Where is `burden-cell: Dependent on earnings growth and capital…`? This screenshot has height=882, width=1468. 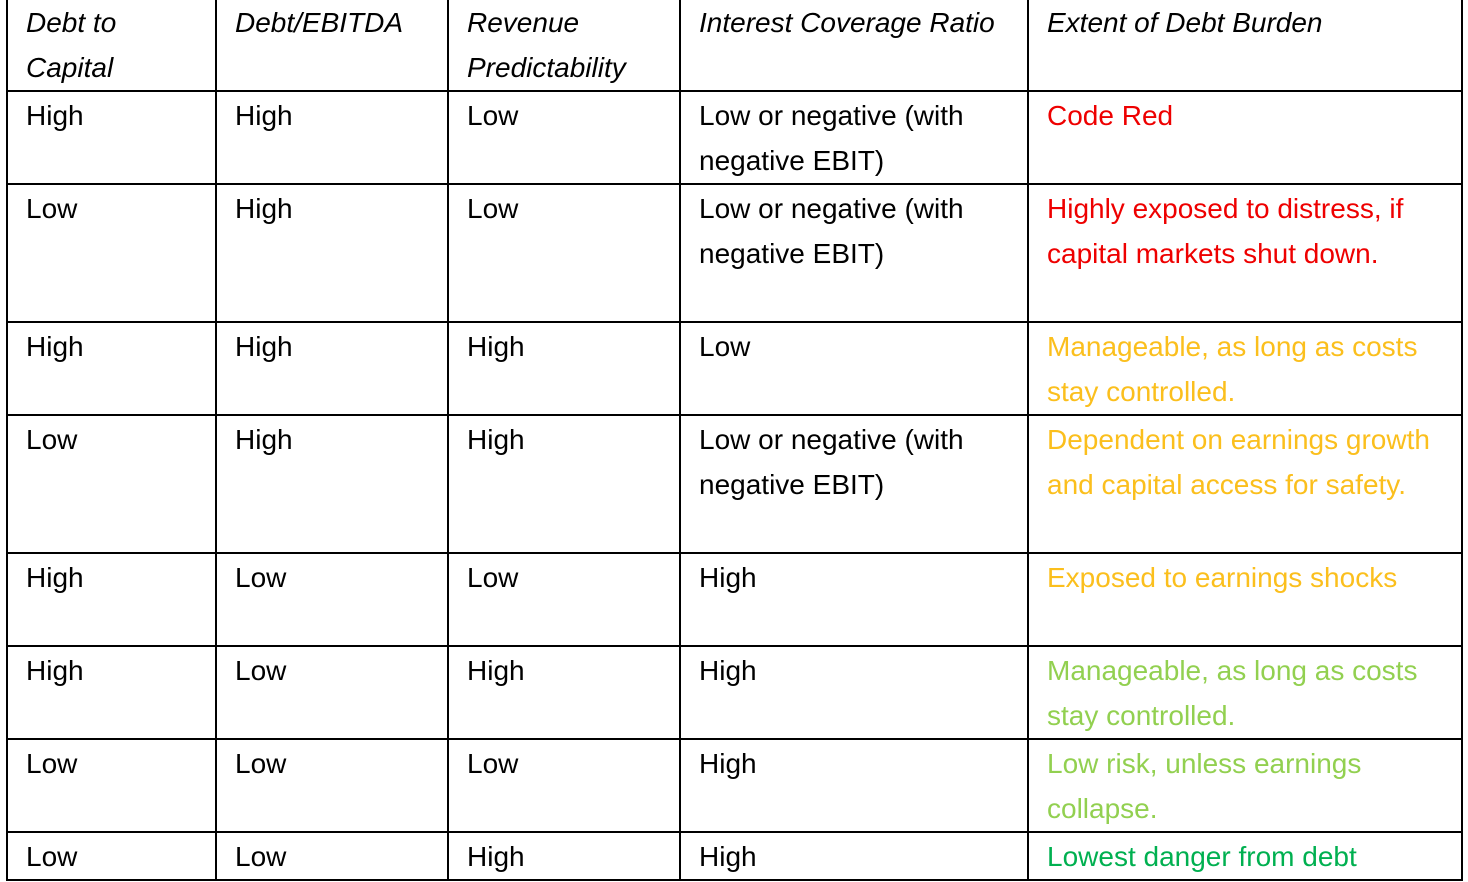
burden-cell: Dependent on earnings growth and capital… is located at coordinates (1245, 484).